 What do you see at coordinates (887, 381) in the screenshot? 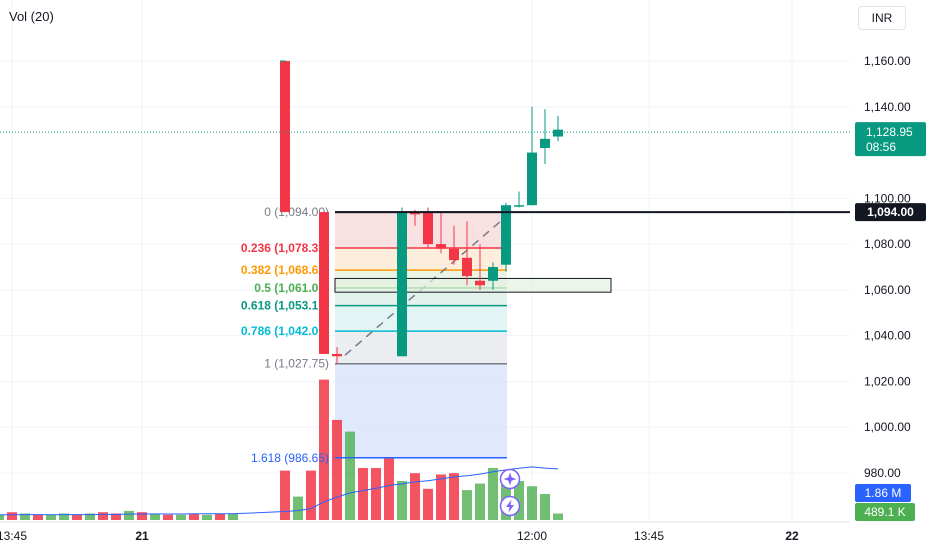
I see `price-tick-label: 1,020.00` at bounding box center [887, 381].